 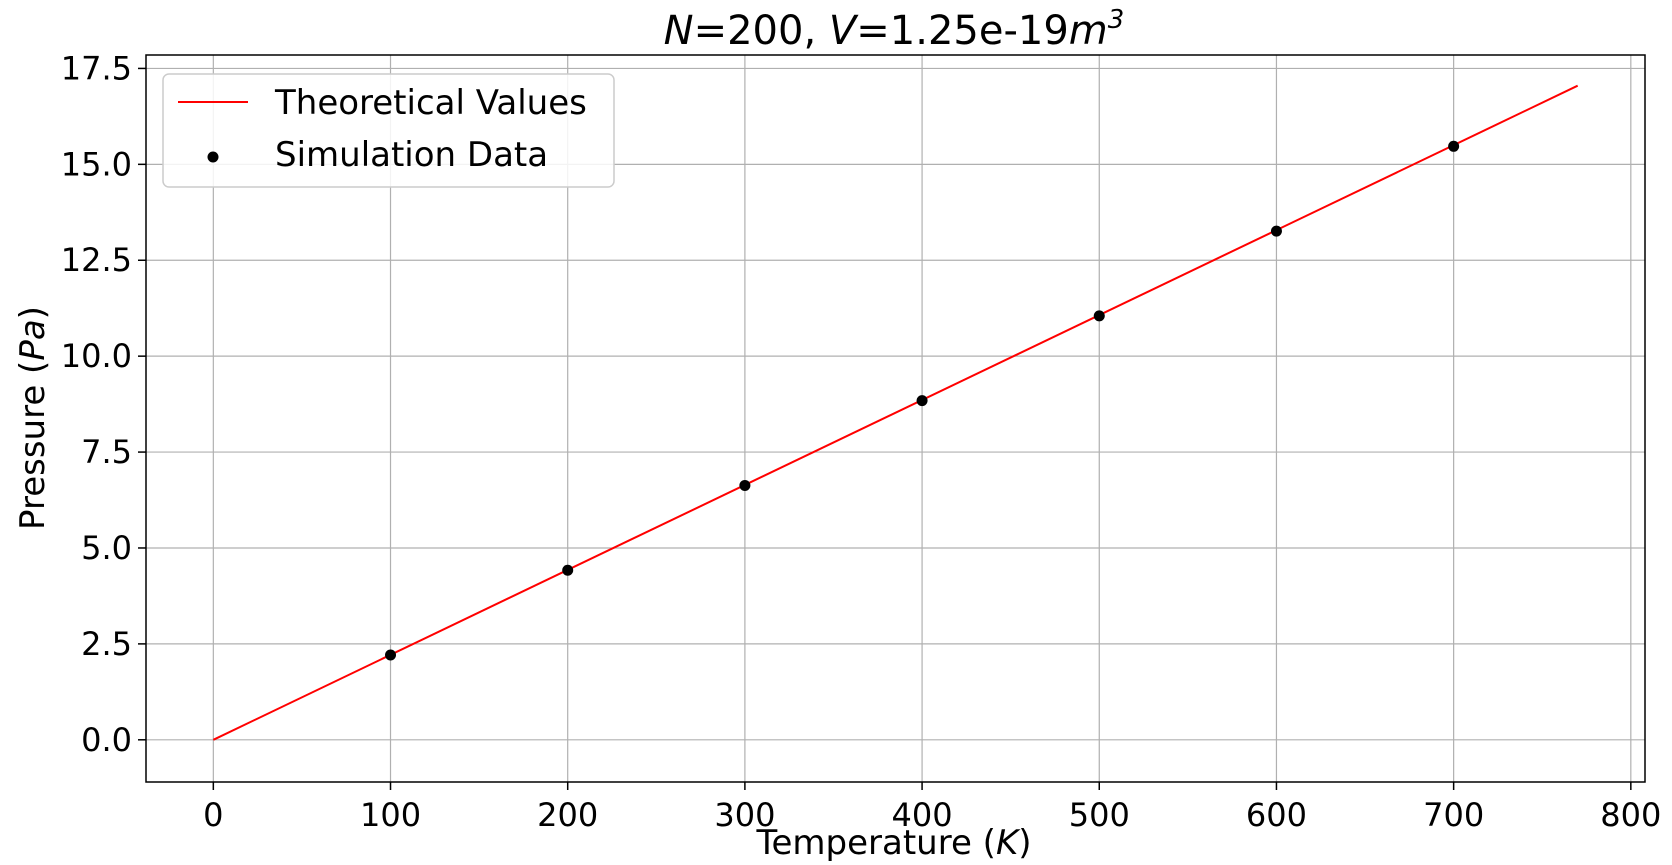 What do you see at coordinates (875, 843) in the screenshot?
I see `x-axis-label-text: Temperature (` at bounding box center [875, 843].